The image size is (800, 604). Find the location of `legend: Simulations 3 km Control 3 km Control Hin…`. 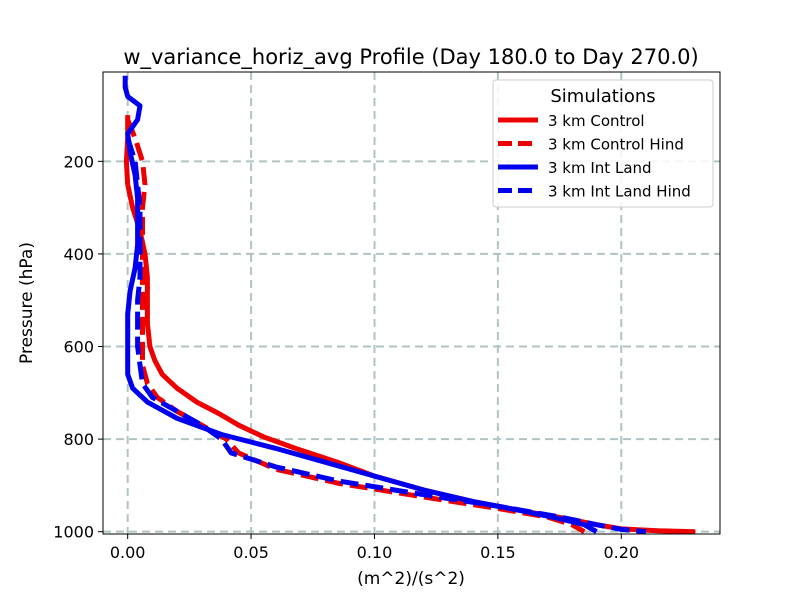

legend: Simulations 3 km Control 3 km Control Hin… is located at coordinates (603, 143).